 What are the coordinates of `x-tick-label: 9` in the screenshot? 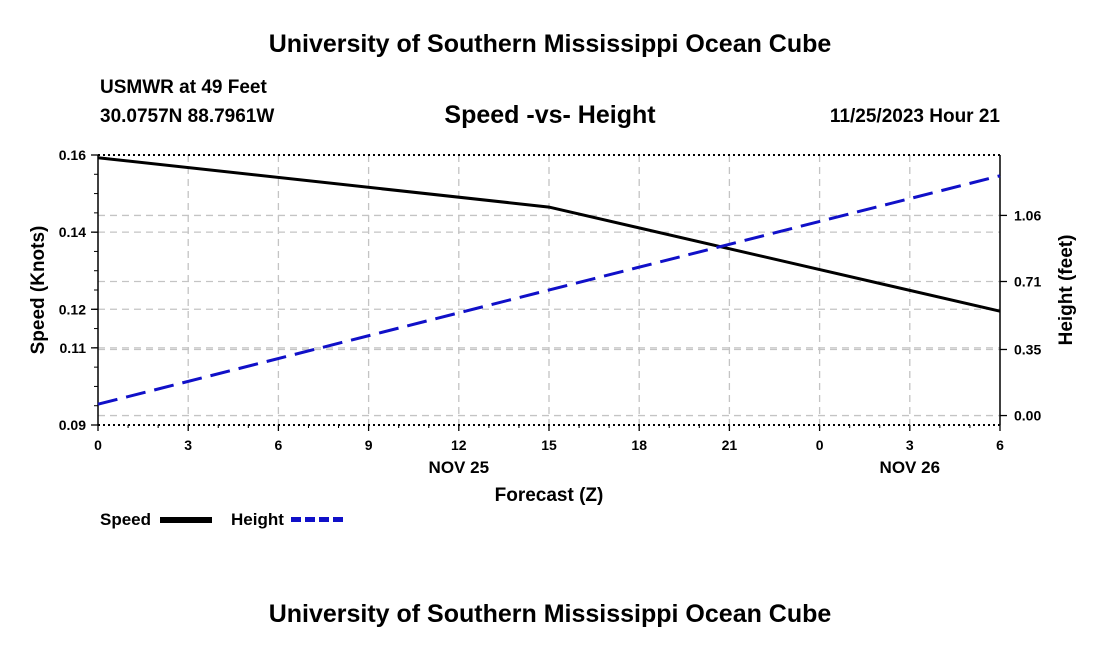 It's located at (369, 445).